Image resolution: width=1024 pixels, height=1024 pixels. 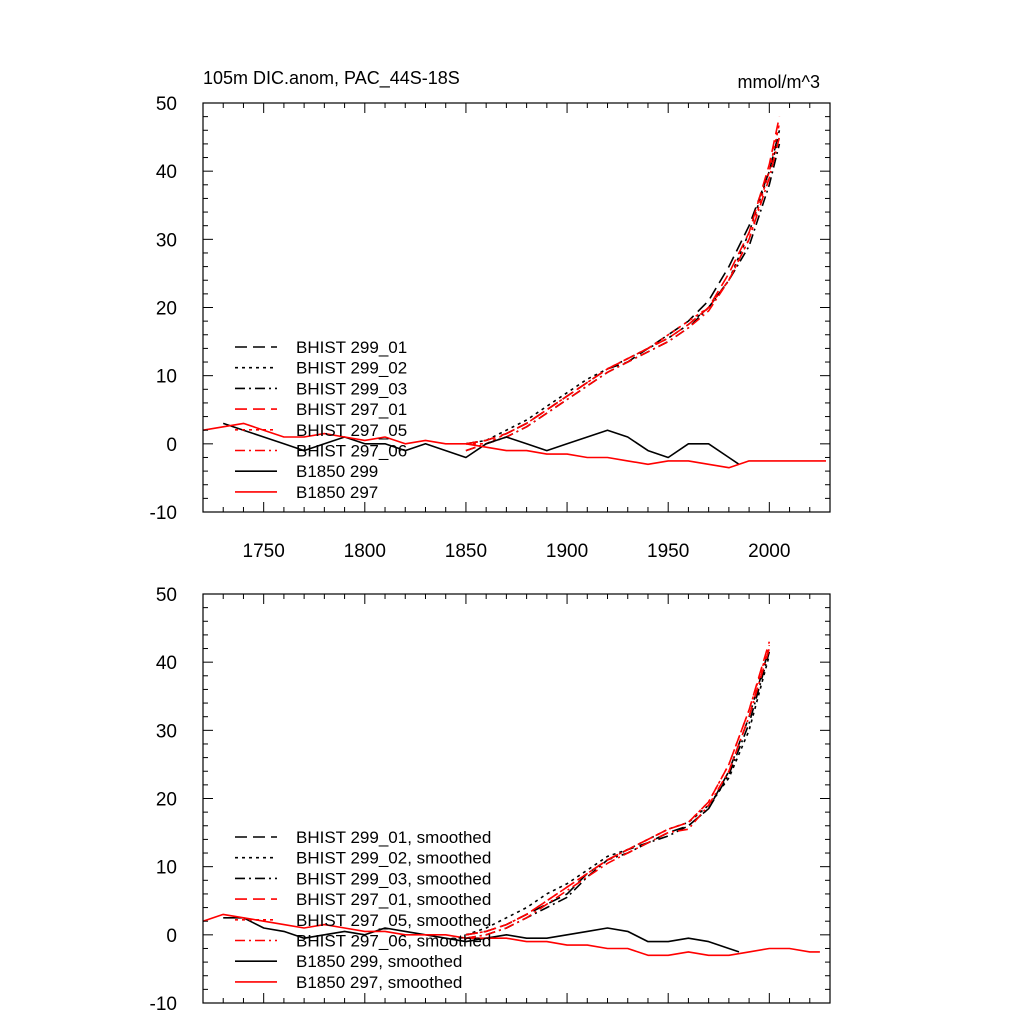 I want to click on legend-label: BHIST 297_05, smoothed, so click(x=393, y=920).